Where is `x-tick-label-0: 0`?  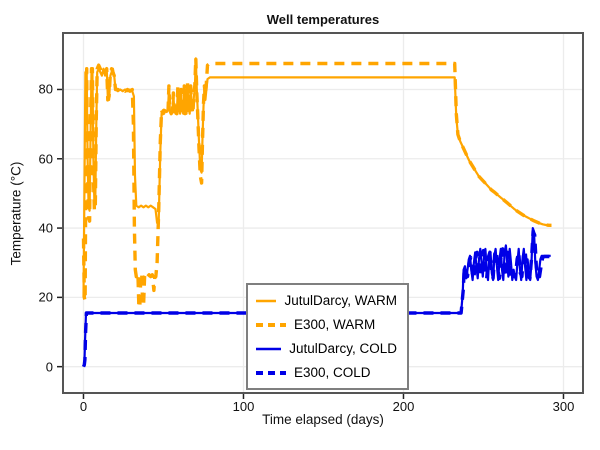
x-tick-label-0: 0 is located at coordinates (83, 406).